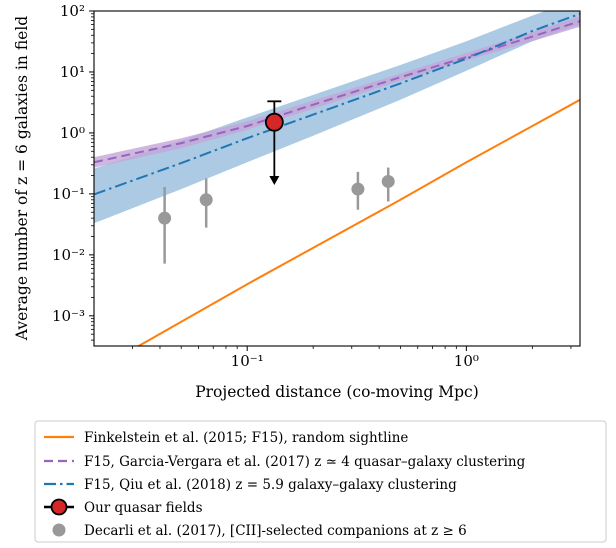 The height and width of the screenshot is (548, 616). I want to click on y-tick-label-5: 10², so click(72, 11).